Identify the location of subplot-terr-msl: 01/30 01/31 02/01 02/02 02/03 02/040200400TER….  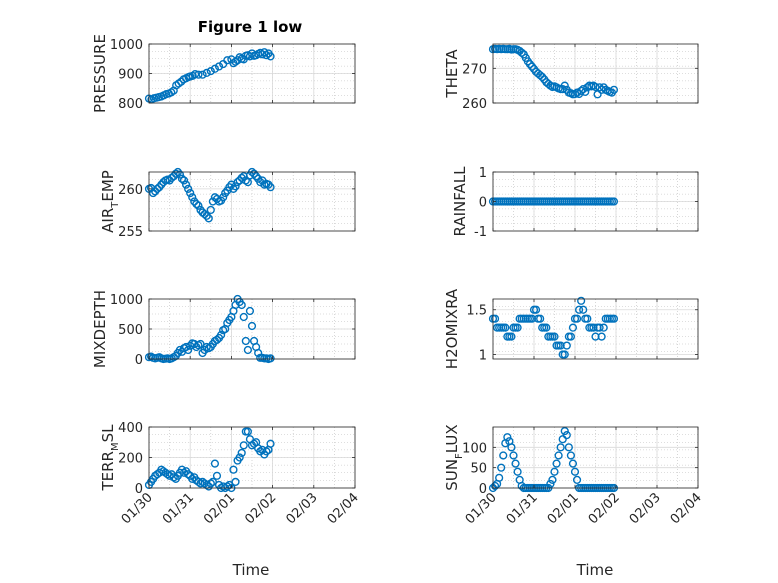
(230, 474).